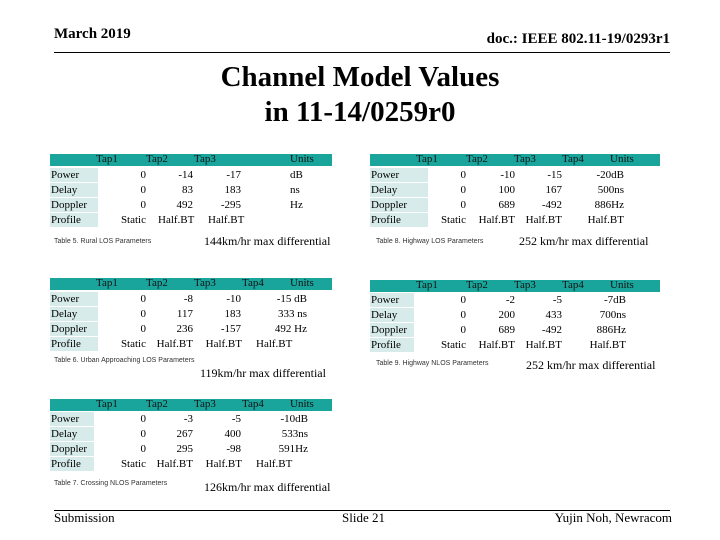 This screenshot has width=720, height=540. I want to click on cell: -7dB, so click(615, 300).